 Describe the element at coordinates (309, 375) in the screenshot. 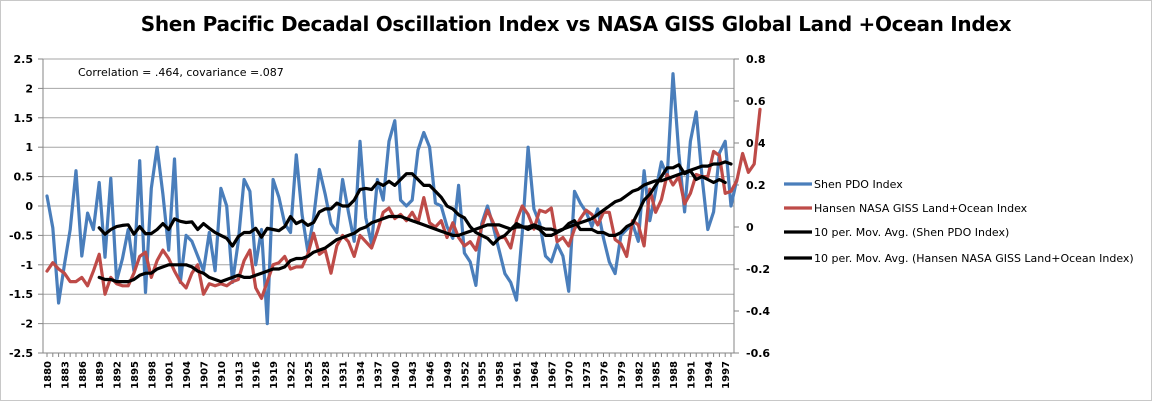

I see `x-tick-label: 1925` at that location.